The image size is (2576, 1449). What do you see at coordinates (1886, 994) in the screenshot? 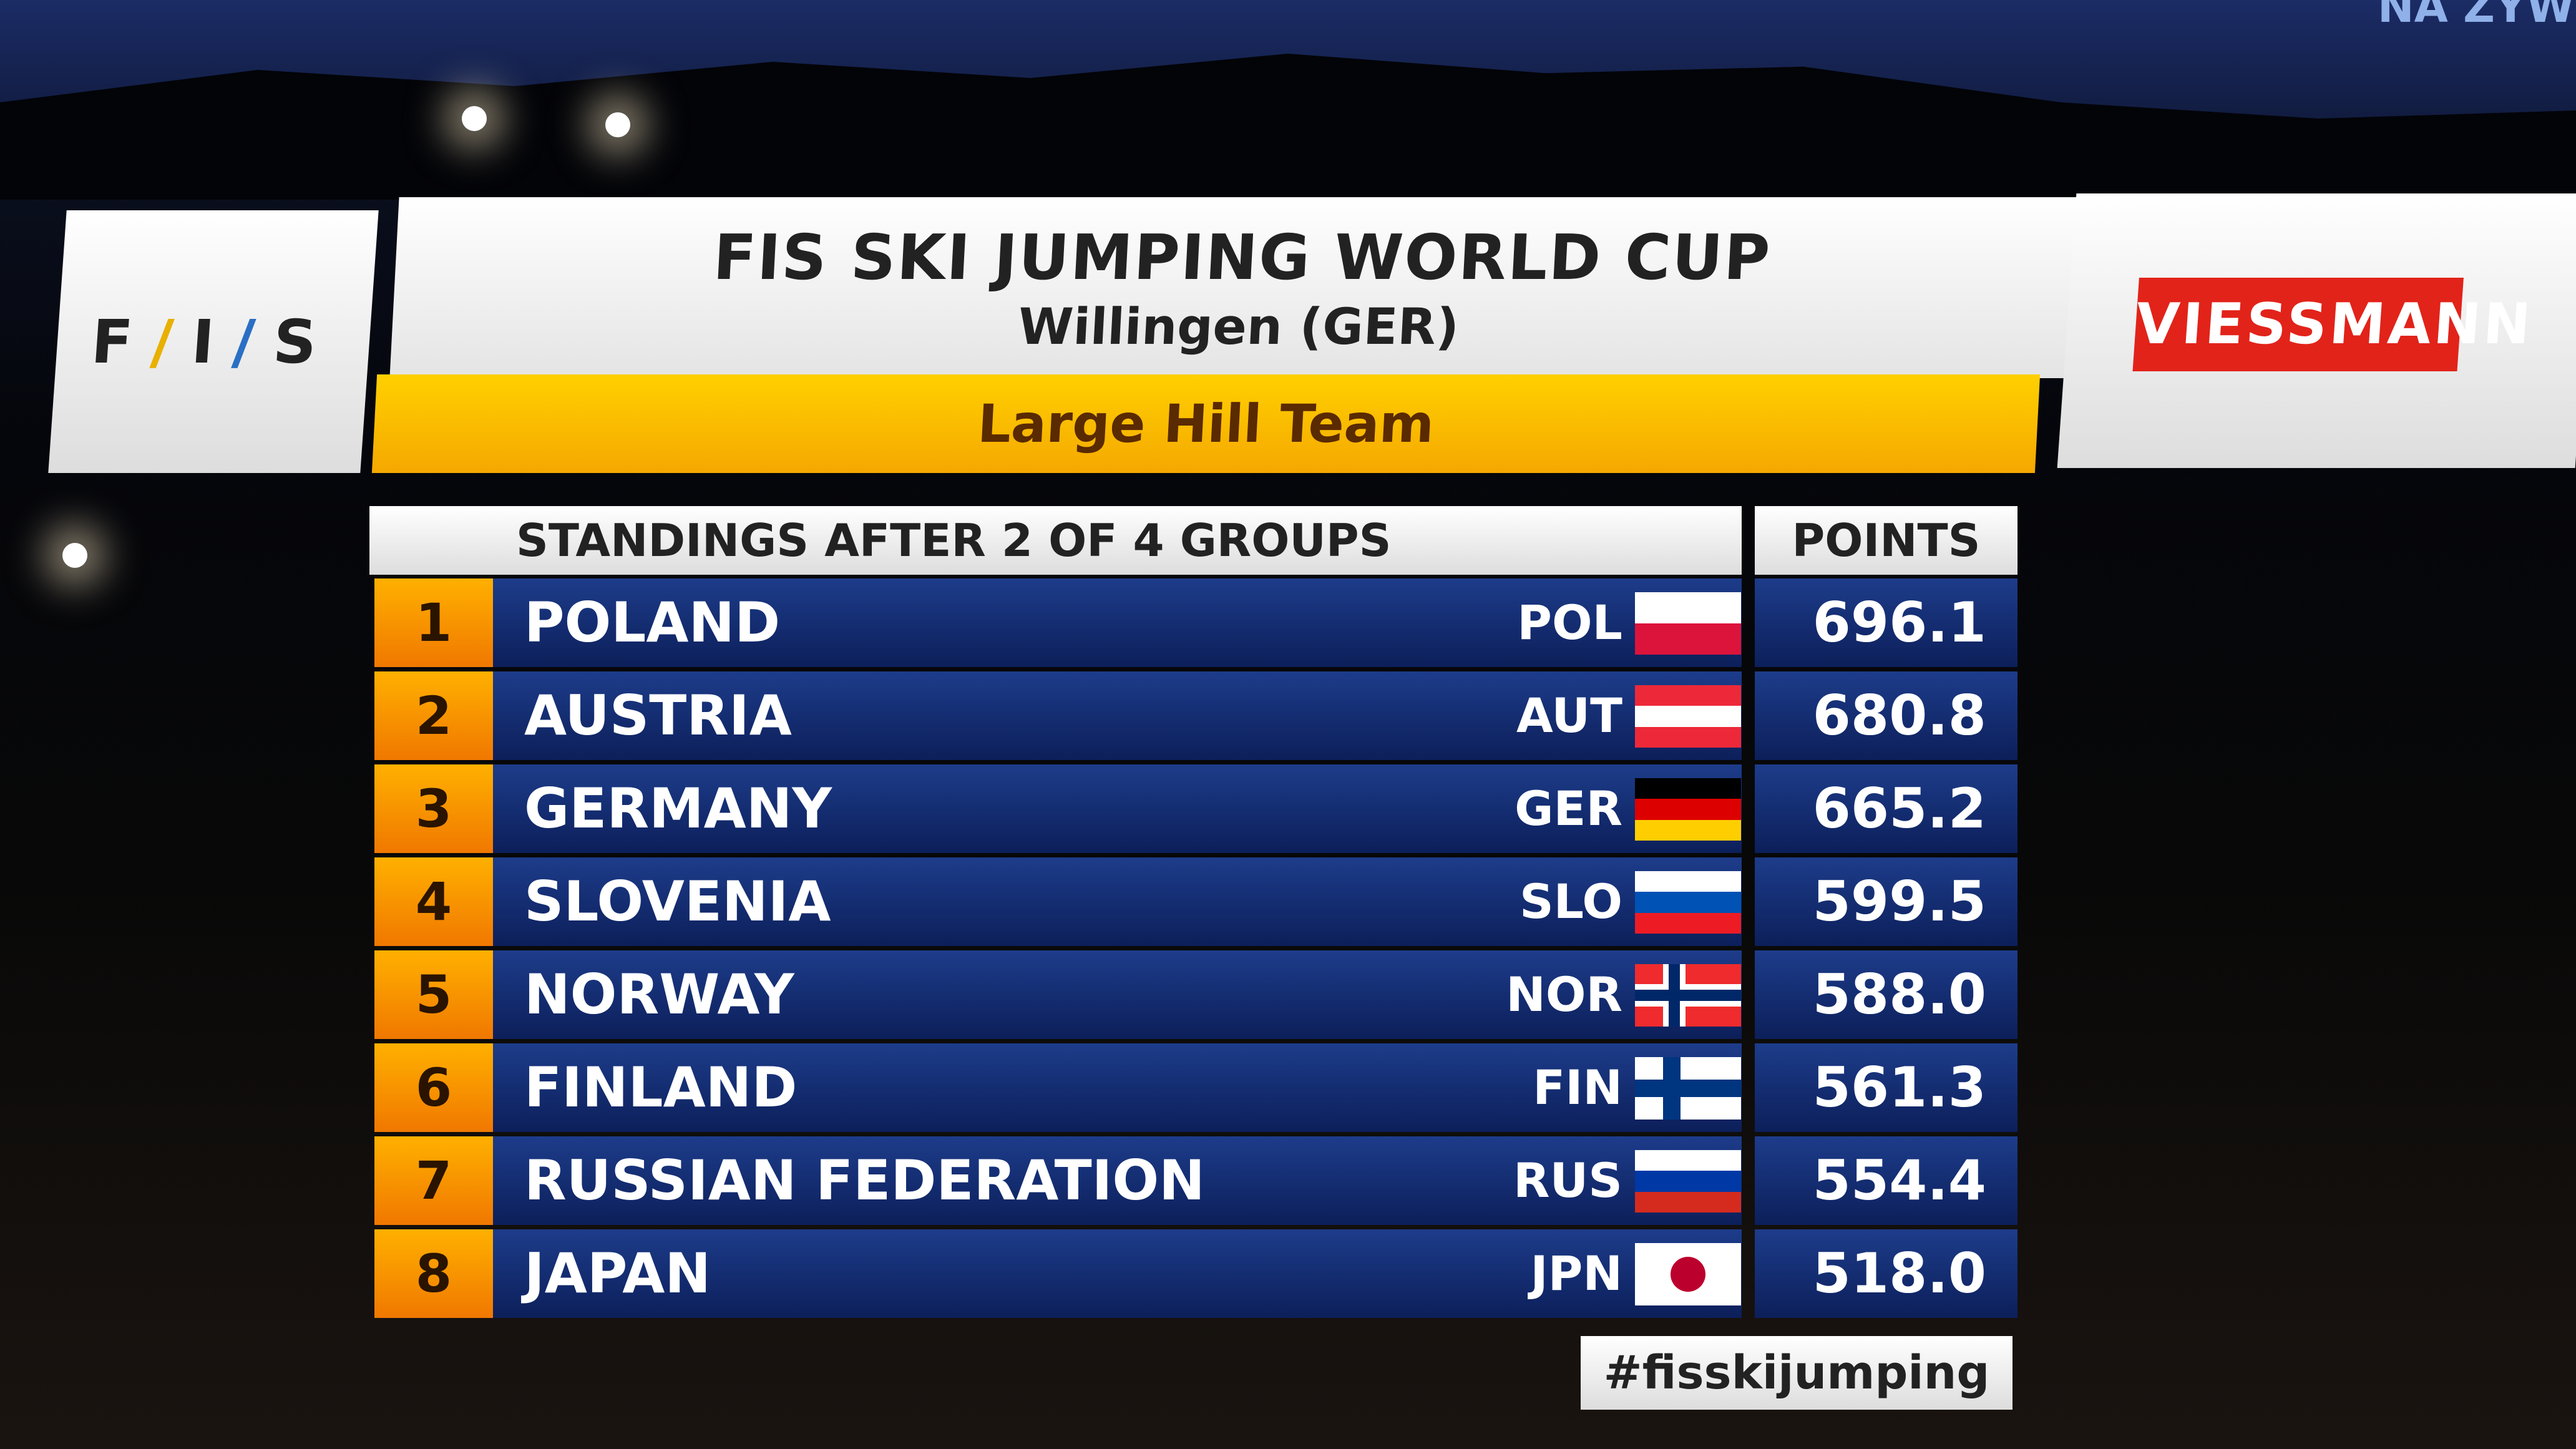
I see `points: 588.0` at bounding box center [1886, 994].